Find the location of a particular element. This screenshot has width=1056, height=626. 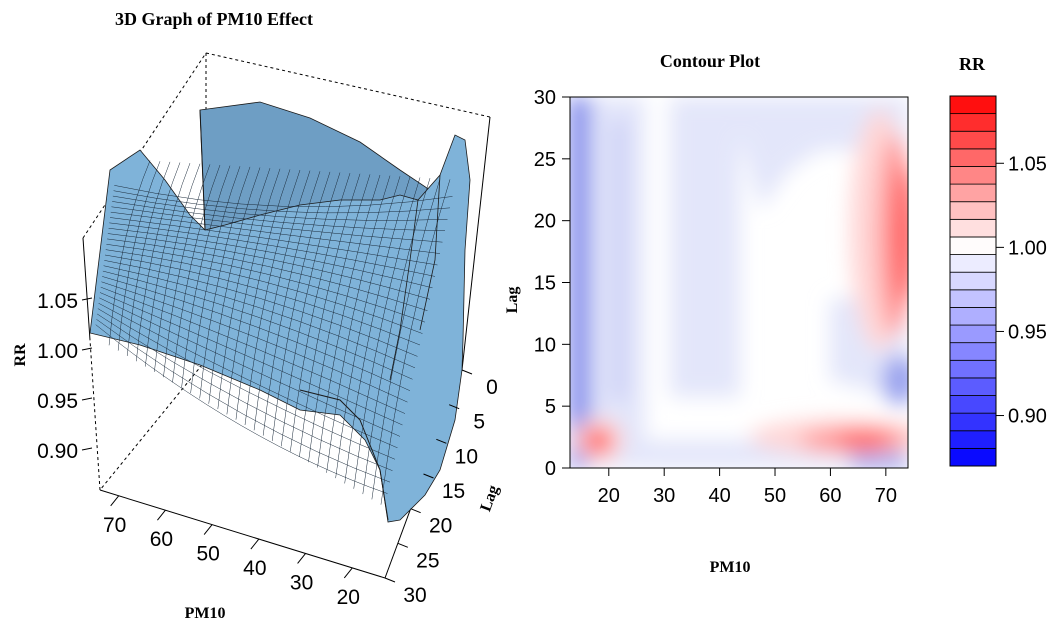

surface-z-axis: 0.90 0.95 1.00 1.05 RR is located at coordinates (52, 376).